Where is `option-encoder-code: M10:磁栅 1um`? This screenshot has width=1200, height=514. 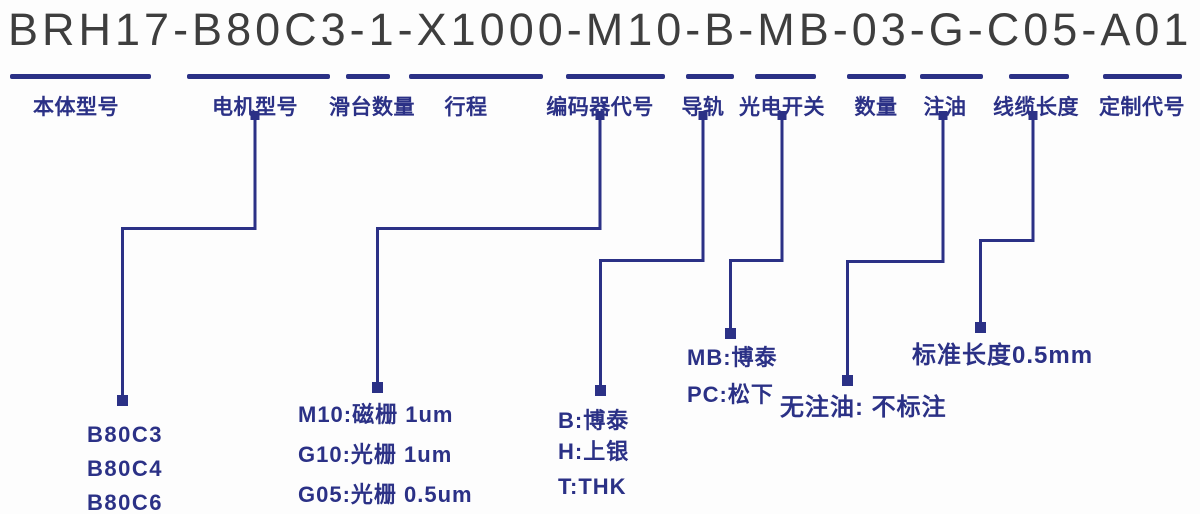 option-encoder-code: M10:磁栅 1um is located at coordinates (376, 414).